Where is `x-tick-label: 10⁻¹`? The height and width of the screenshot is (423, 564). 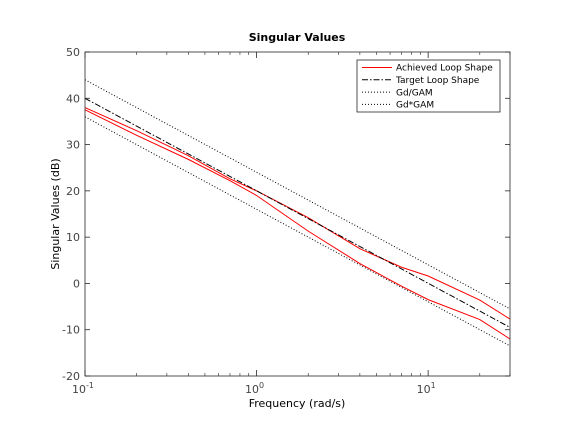 x-tick-label: 10⁻¹ is located at coordinates (83, 388).